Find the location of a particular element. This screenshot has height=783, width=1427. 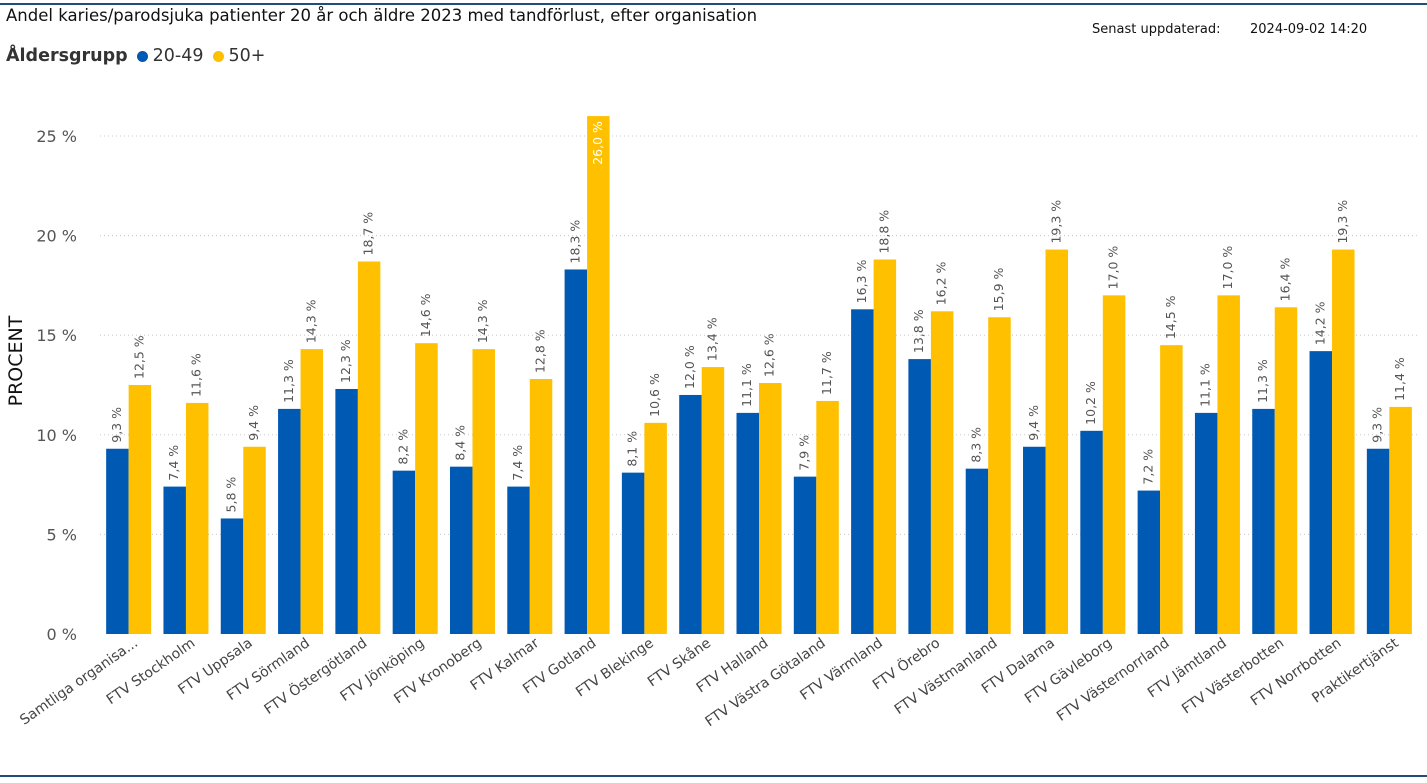

last-updated-value: 2024-09-02 14:20 is located at coordinates (1309, 29).